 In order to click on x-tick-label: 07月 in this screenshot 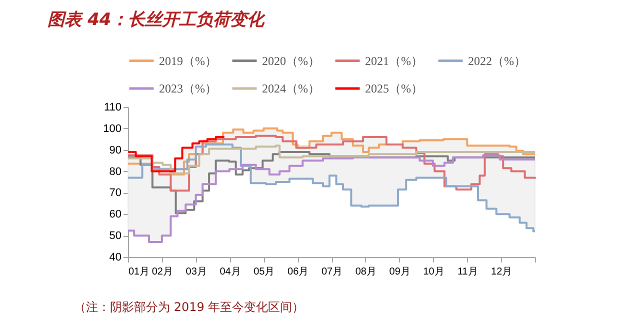, I will do `click(332, 272)`.